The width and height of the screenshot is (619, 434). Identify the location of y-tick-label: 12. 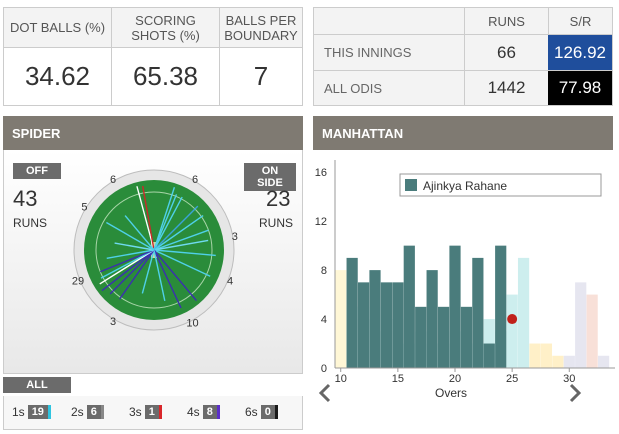
(321, 222).